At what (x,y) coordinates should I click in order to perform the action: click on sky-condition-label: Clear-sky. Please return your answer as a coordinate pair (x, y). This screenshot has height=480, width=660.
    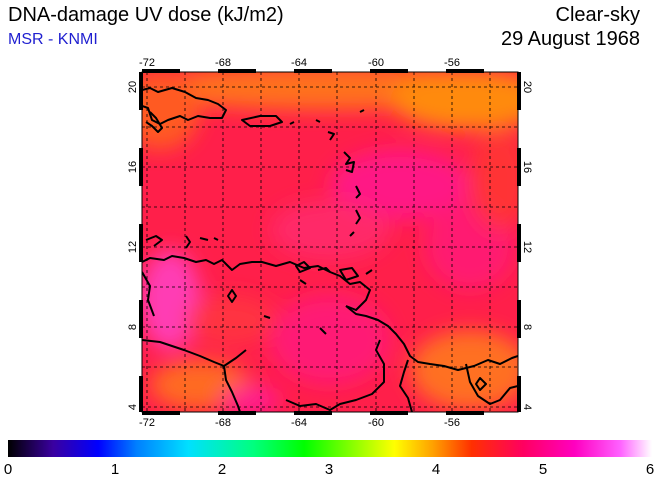
    Looking at the image, I should click on (597, 15).